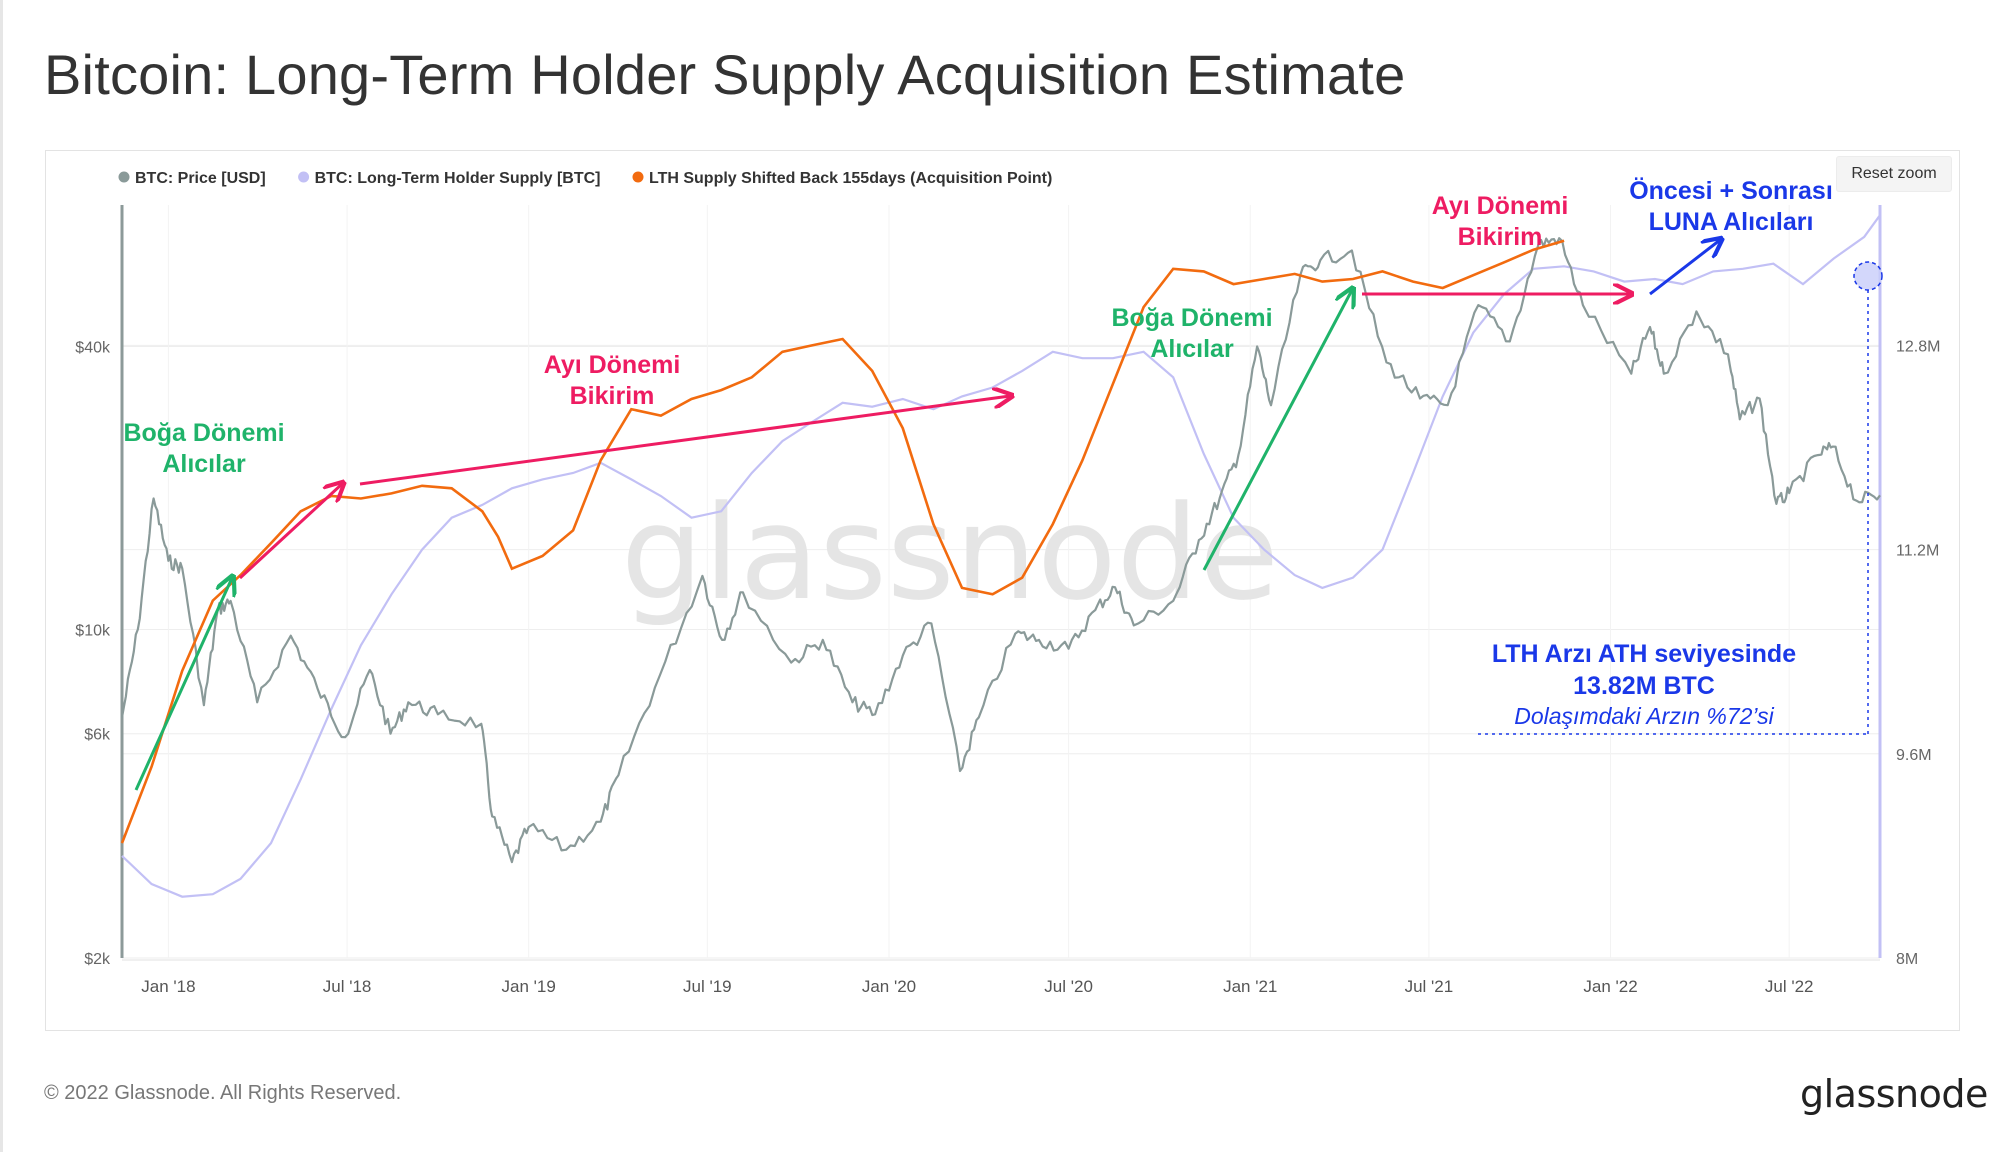 Image resolution: width=2000 pixels, height=1152 pixels. Describe the element at coordinates (1277, 430) in the screenshot. I see `bull2-arrow` at that location.